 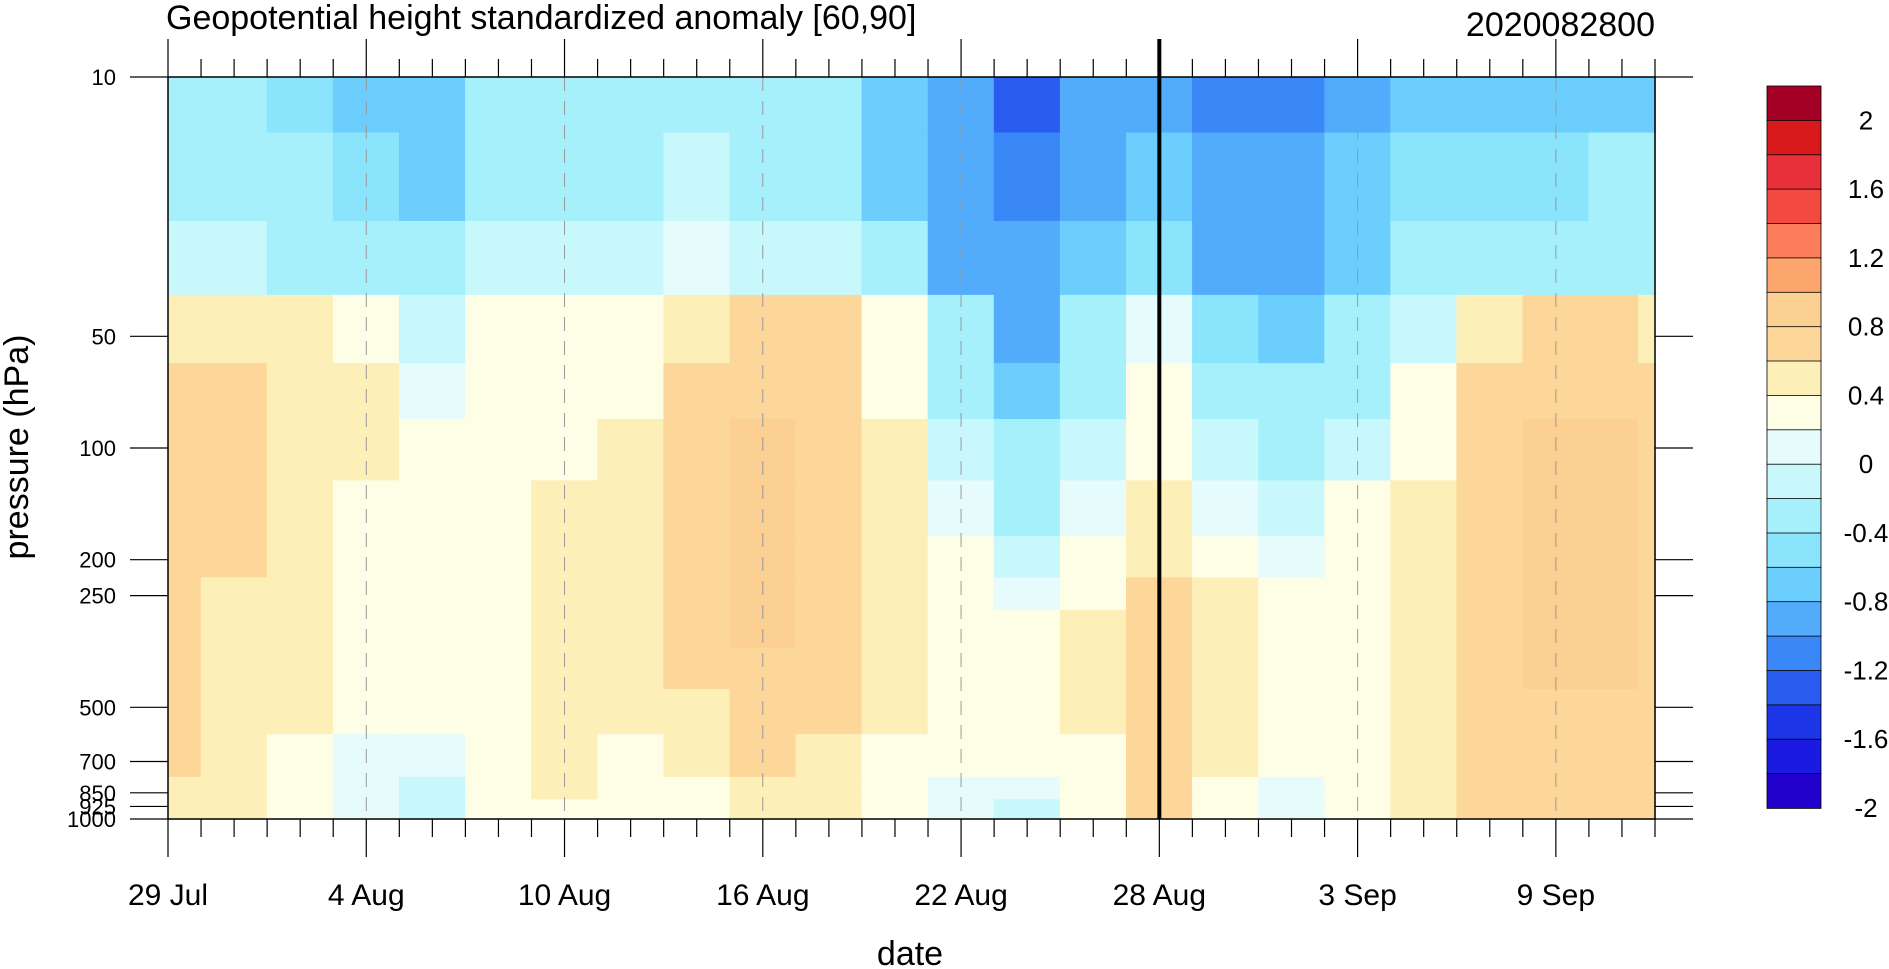 What do you see at coordinates (1866, 464) in the screenshot?
I see `colorbar-label: 0` at bounding box center [1866, 464].